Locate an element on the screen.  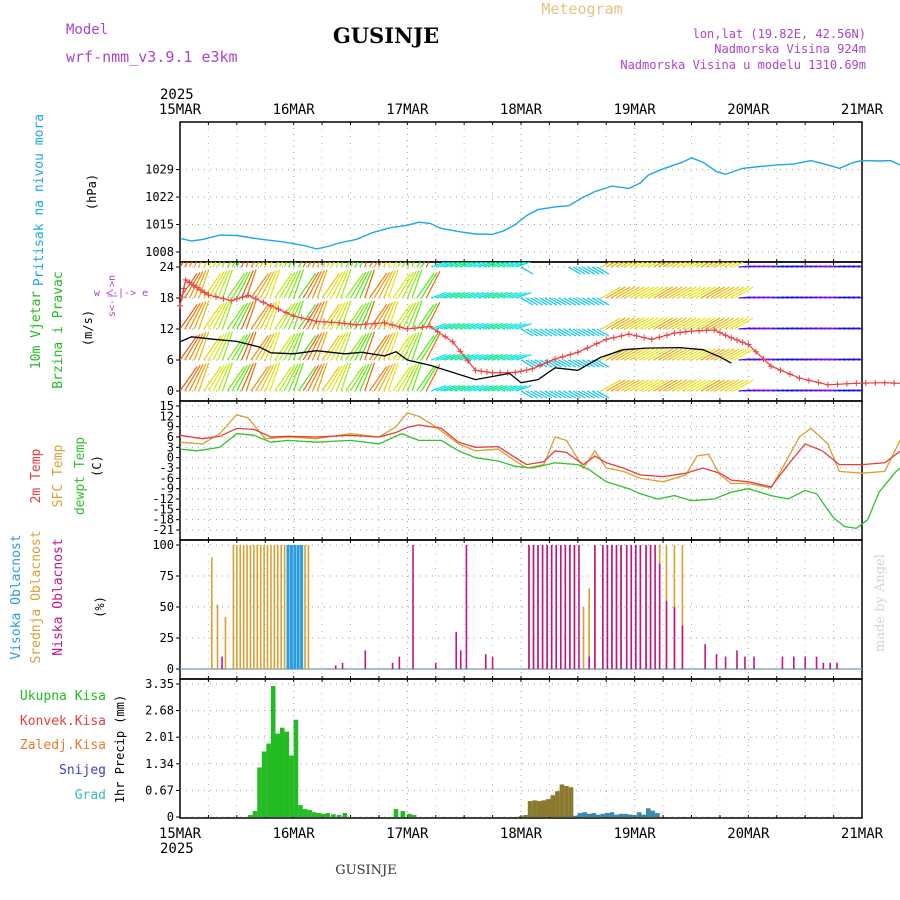
xtick-label-top: 16MAR is located at coordinates (294, 110).